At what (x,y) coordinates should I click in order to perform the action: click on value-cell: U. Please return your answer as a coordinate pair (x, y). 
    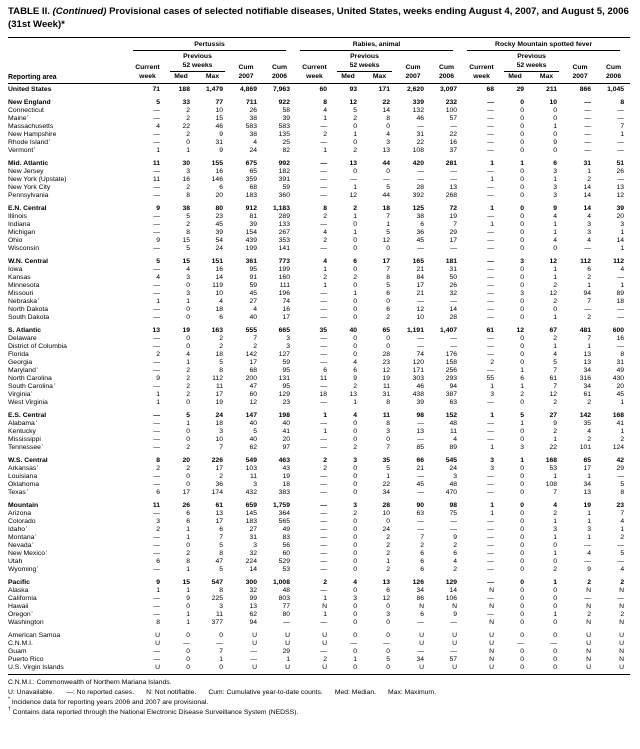
    Looking at the image, I should click on (622, 644).